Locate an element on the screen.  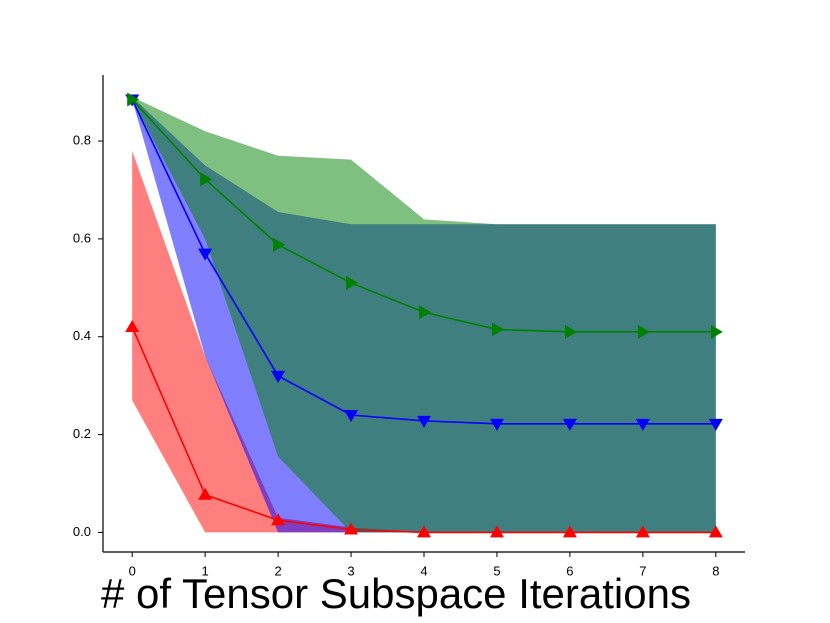
x-axis-label: # of Tensor Subspace Iterations is located at coordinates (396, 593).